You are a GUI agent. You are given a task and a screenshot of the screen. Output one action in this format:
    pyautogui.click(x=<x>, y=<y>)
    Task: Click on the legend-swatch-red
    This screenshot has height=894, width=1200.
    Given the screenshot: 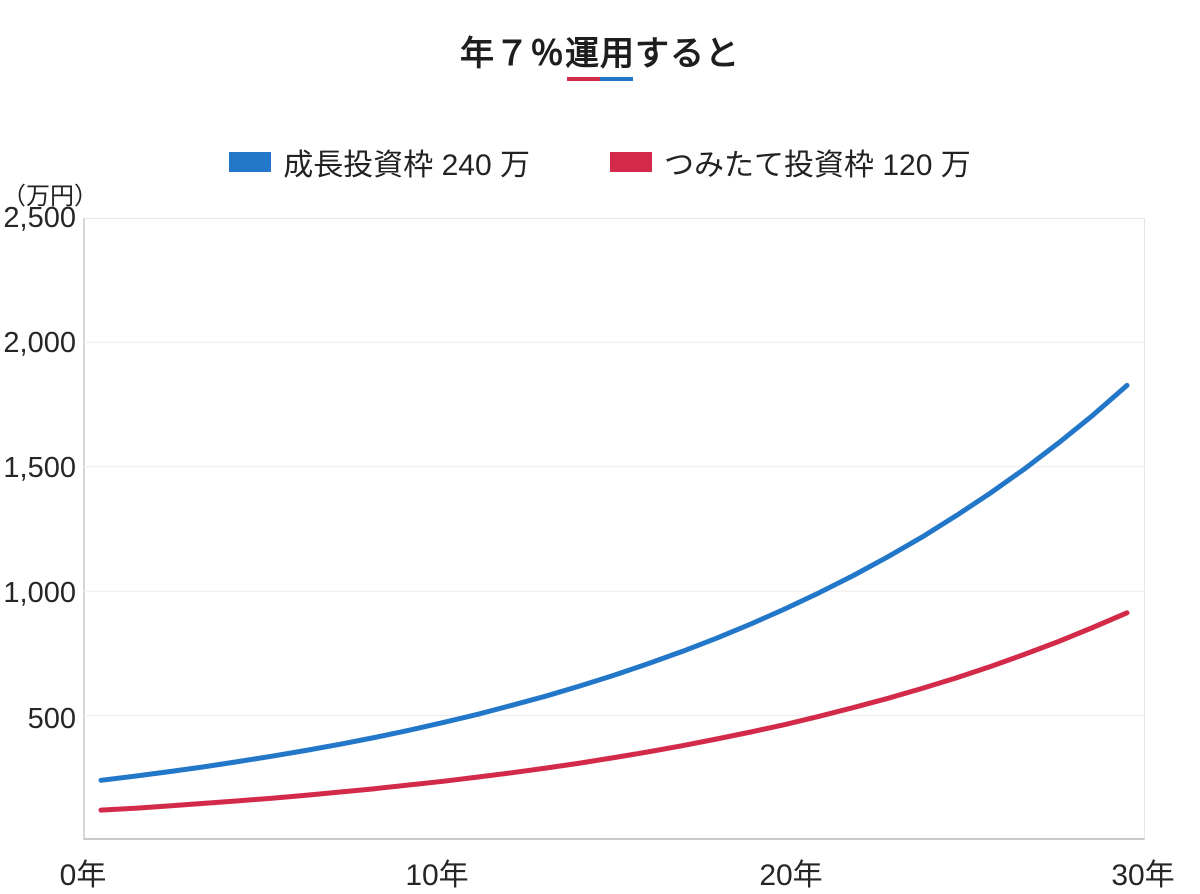 What is the action you would take?
    pyautogui.click(x=631, y=162)
    